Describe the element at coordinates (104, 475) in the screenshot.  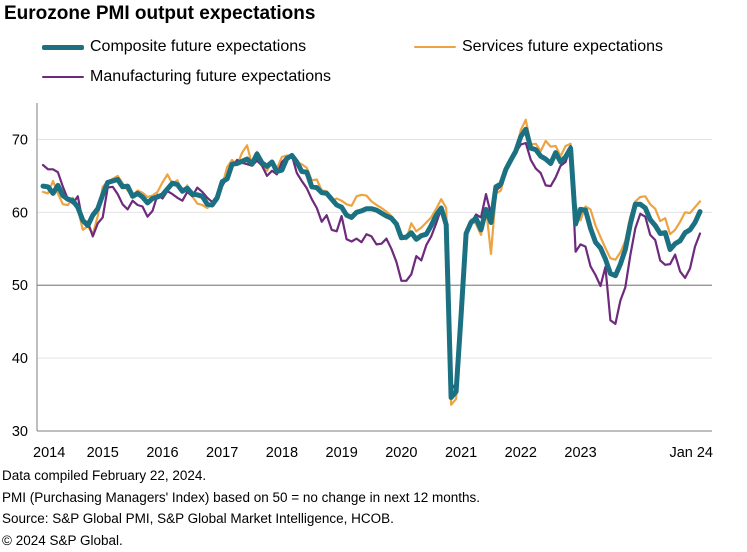
I see `note-data-compiled: Data compiled February 22, 2024.` at that location.